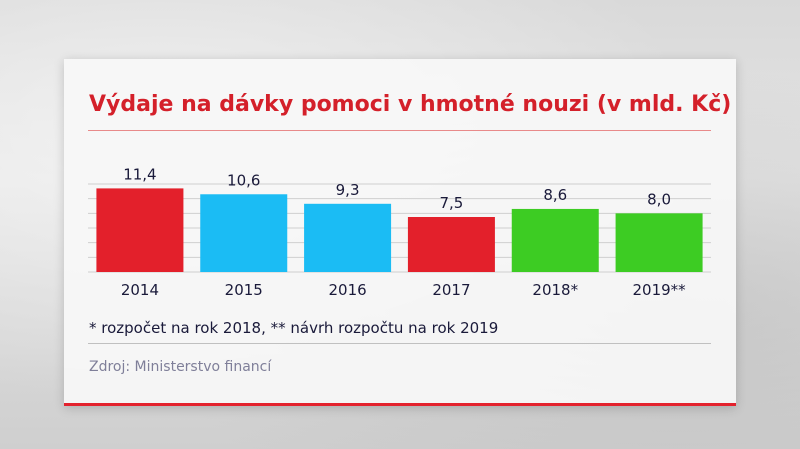  Describe the element at coordinates (659, 199) in the screenshot. I see `value-label: 8,0` at that location.